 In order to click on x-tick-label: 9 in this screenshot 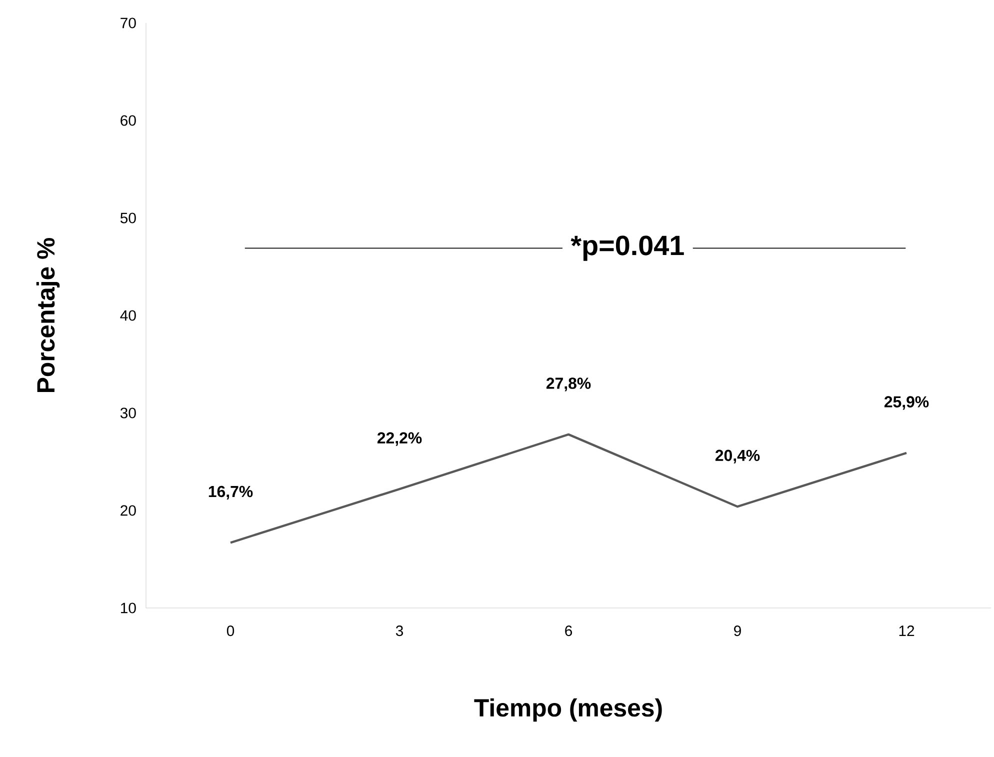, I will do `click(737, 631)`.